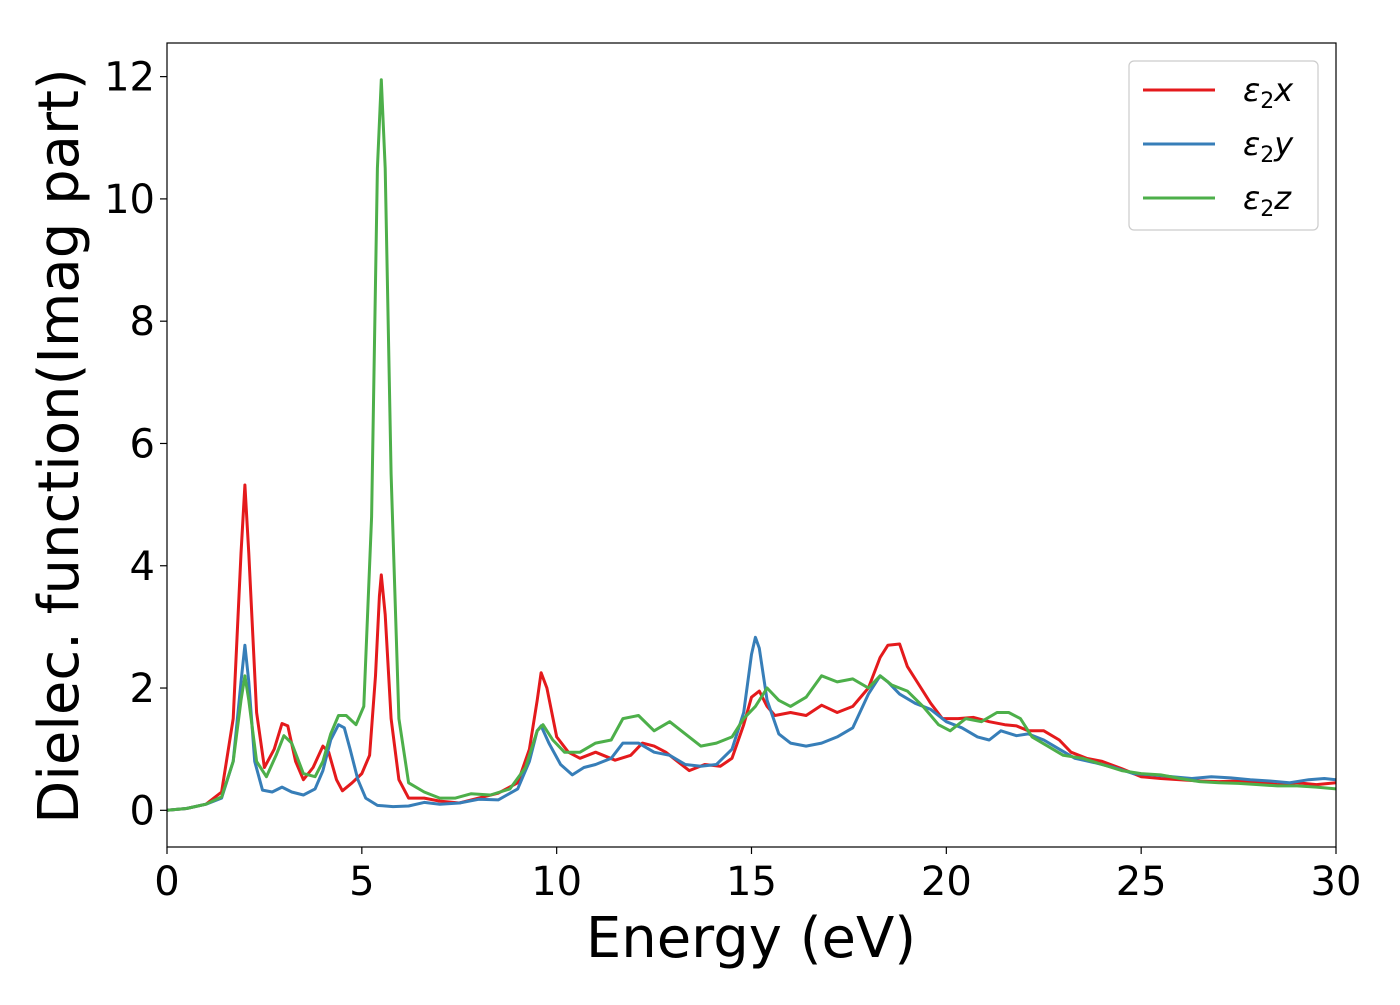 The width and height of the screenshot is (1400, 1005). I want to click on x-axis: 0 5 10 15 20 25 30, so click(757, 876).